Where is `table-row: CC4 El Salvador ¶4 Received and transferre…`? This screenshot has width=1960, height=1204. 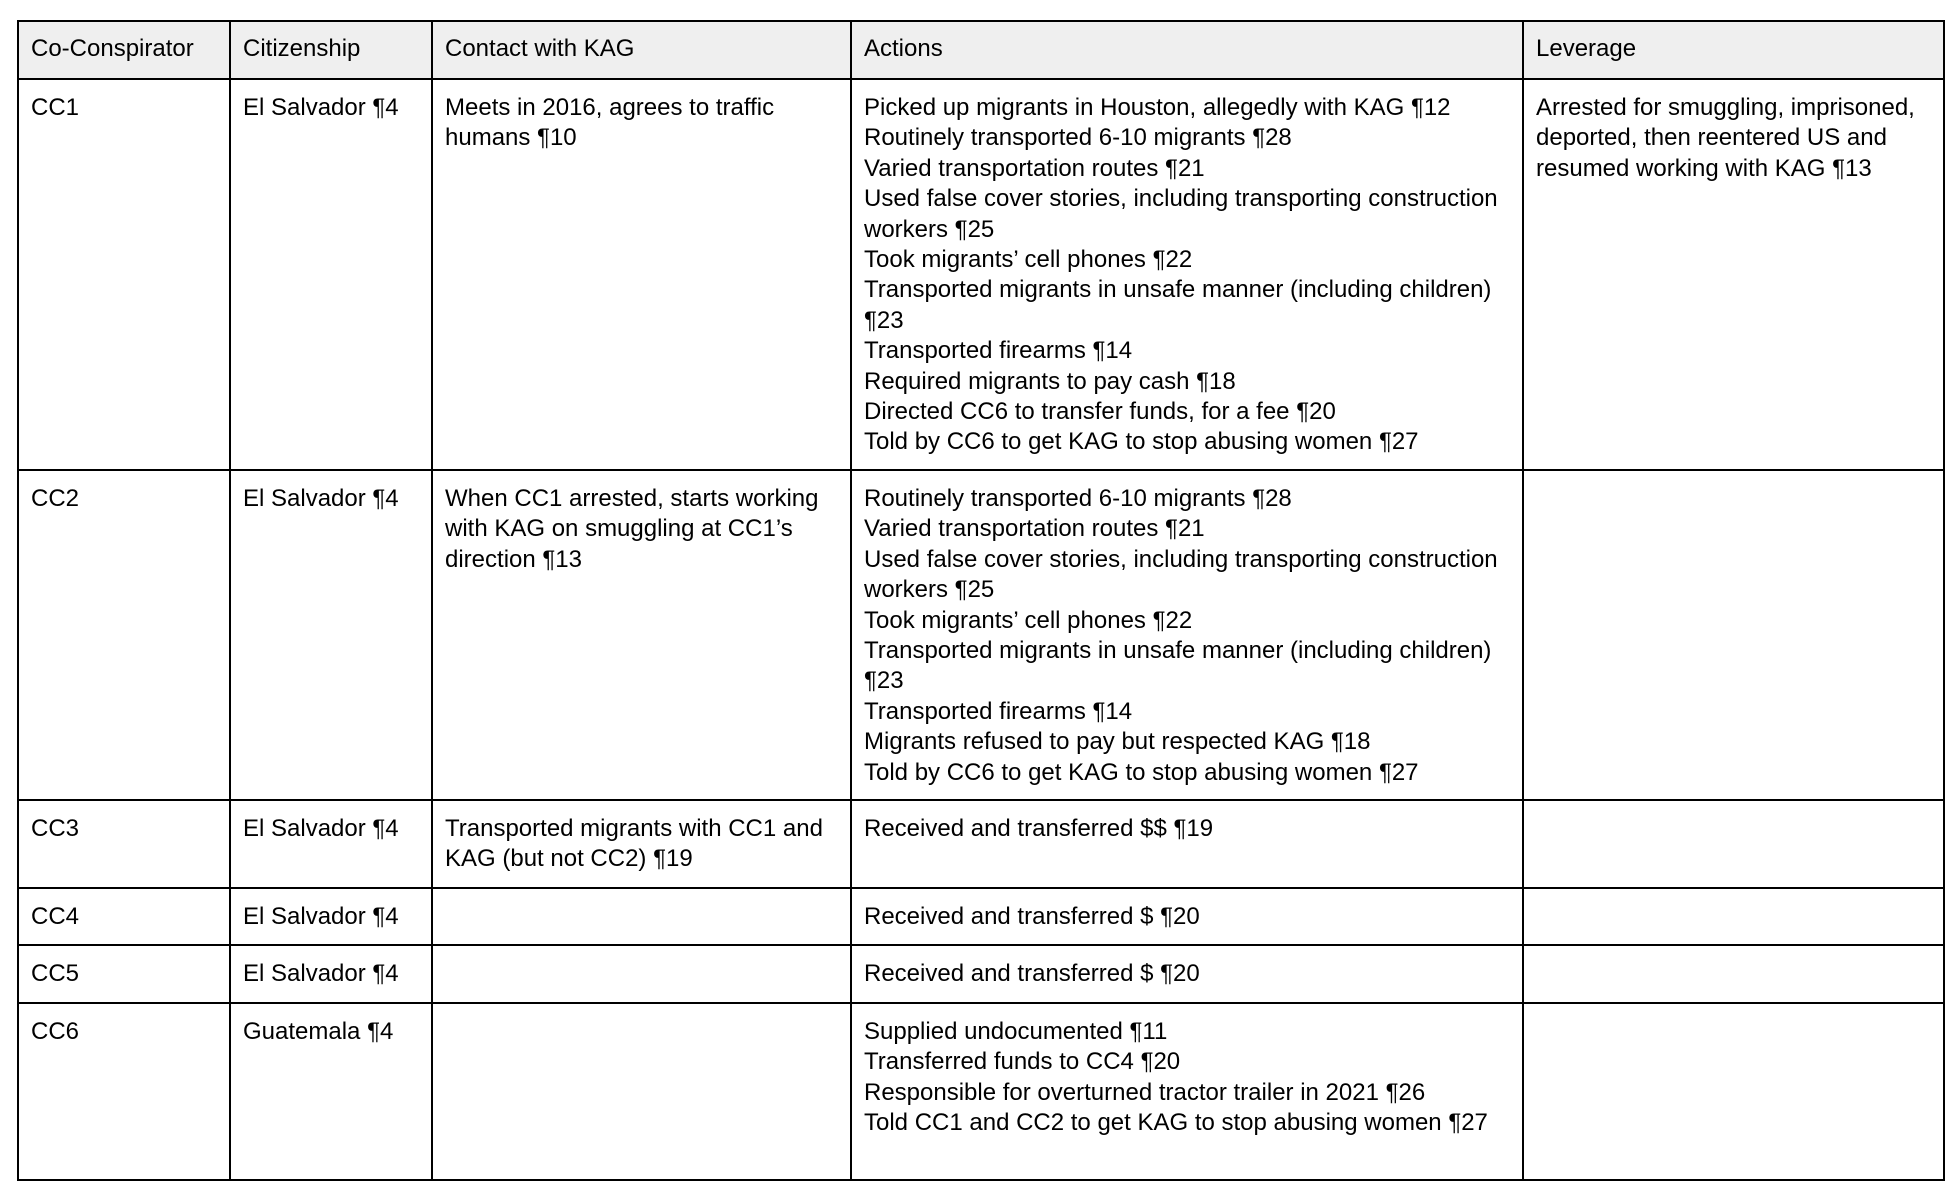
table-row: CC4 El Salvador ¶4 Received and transferre… is located at coordinates (981, 916).